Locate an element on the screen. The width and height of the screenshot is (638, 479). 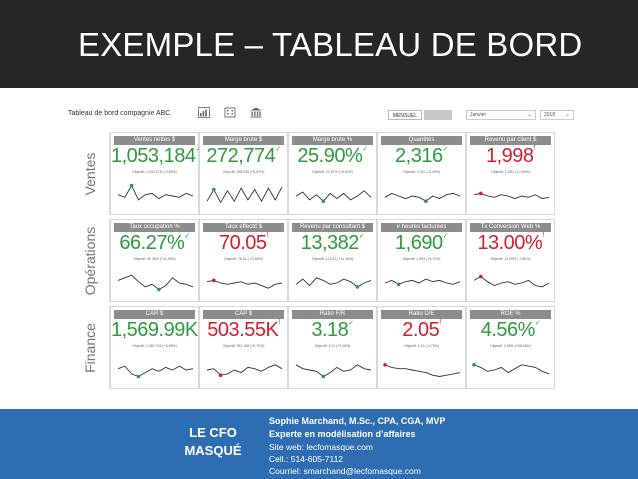
logo-line-1: LE CFO is located at coordinates (213, 432).